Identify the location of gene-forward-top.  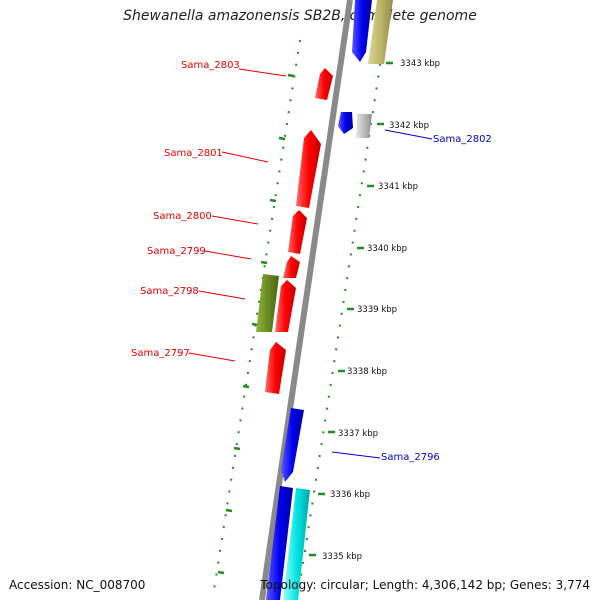
(362, 31).